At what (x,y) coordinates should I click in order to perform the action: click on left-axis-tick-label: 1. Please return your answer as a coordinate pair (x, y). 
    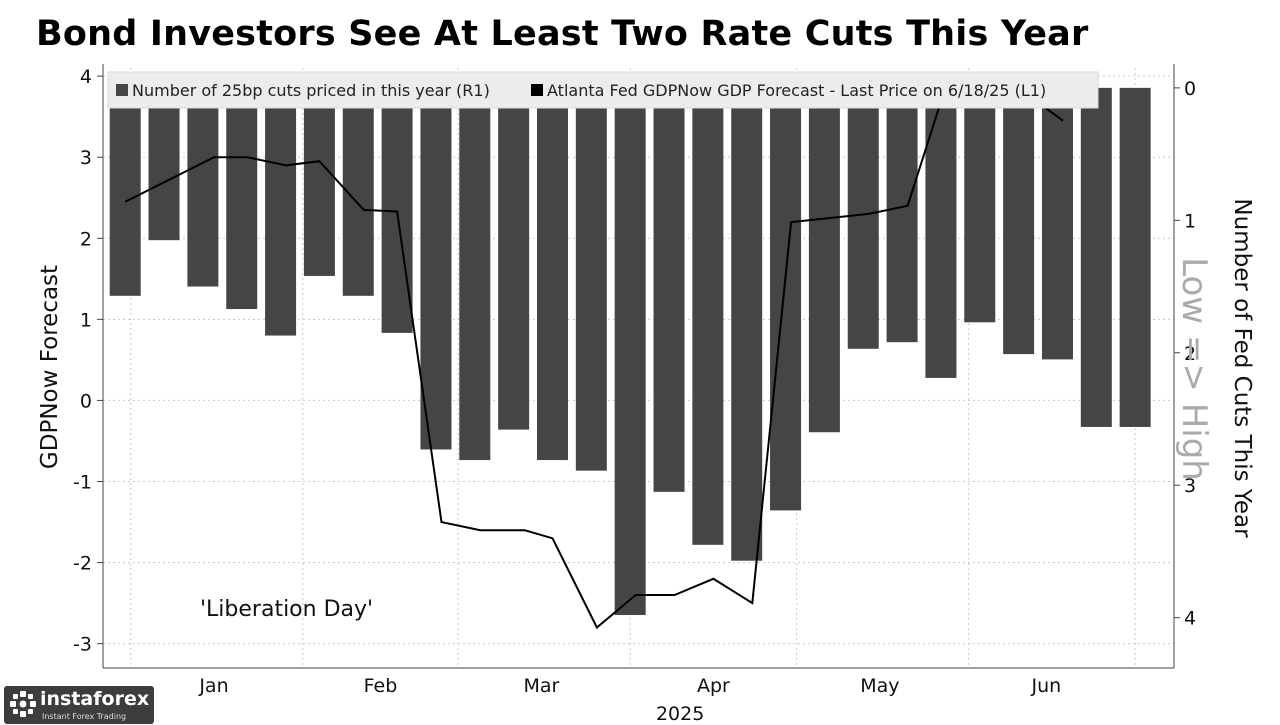
    Looking at the image, I should click on (86, 320).